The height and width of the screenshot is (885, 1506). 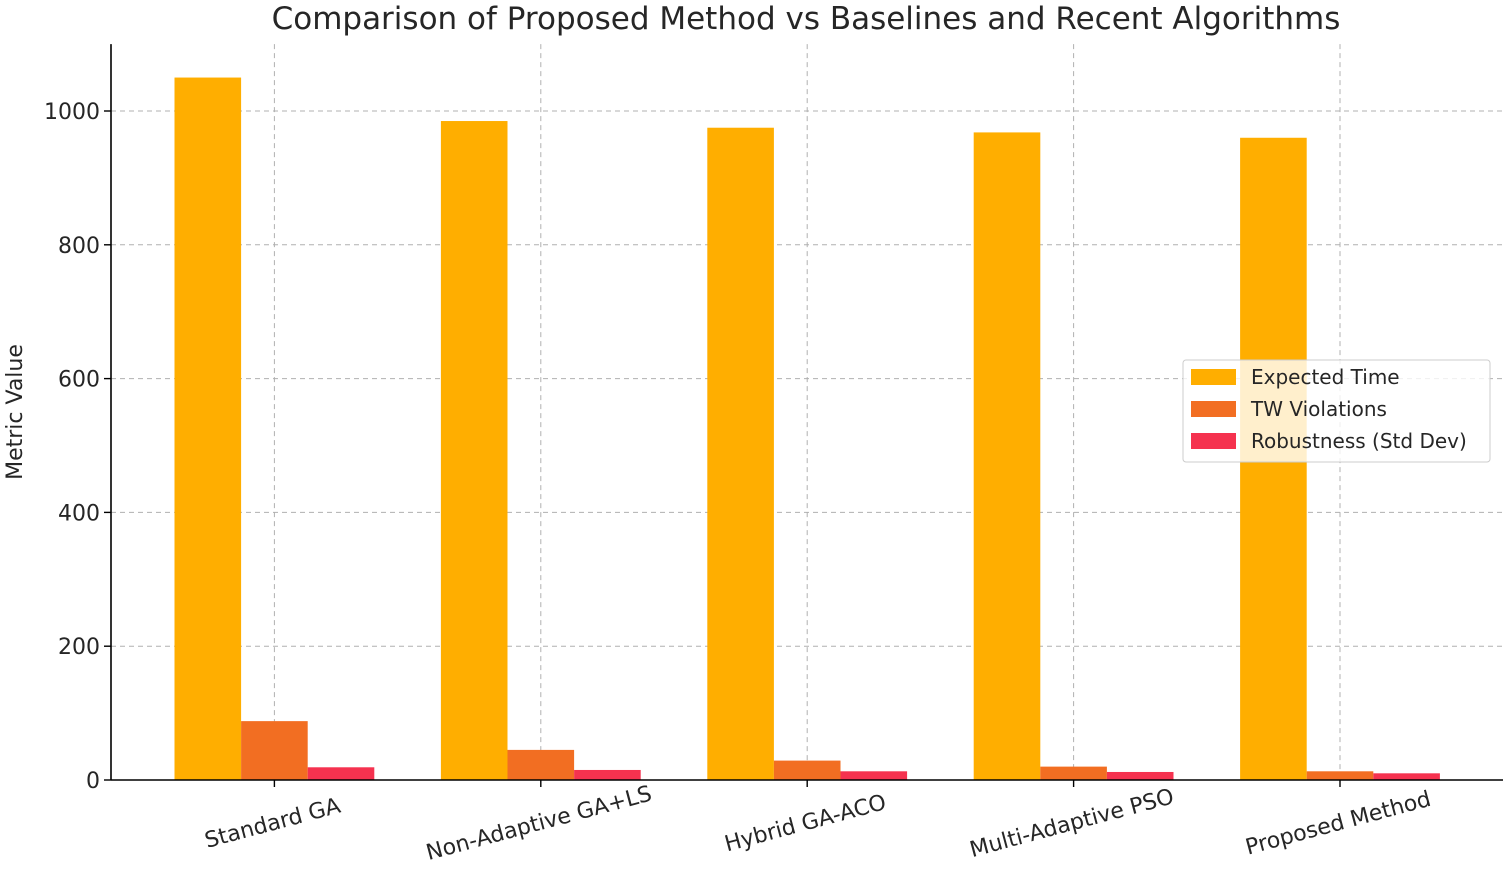 What do you see at coordinates (1071, 823) in the screenshot?
I see `x-tick-label: Multi-Adaptive PSO` at bounding box center [1071, 823].